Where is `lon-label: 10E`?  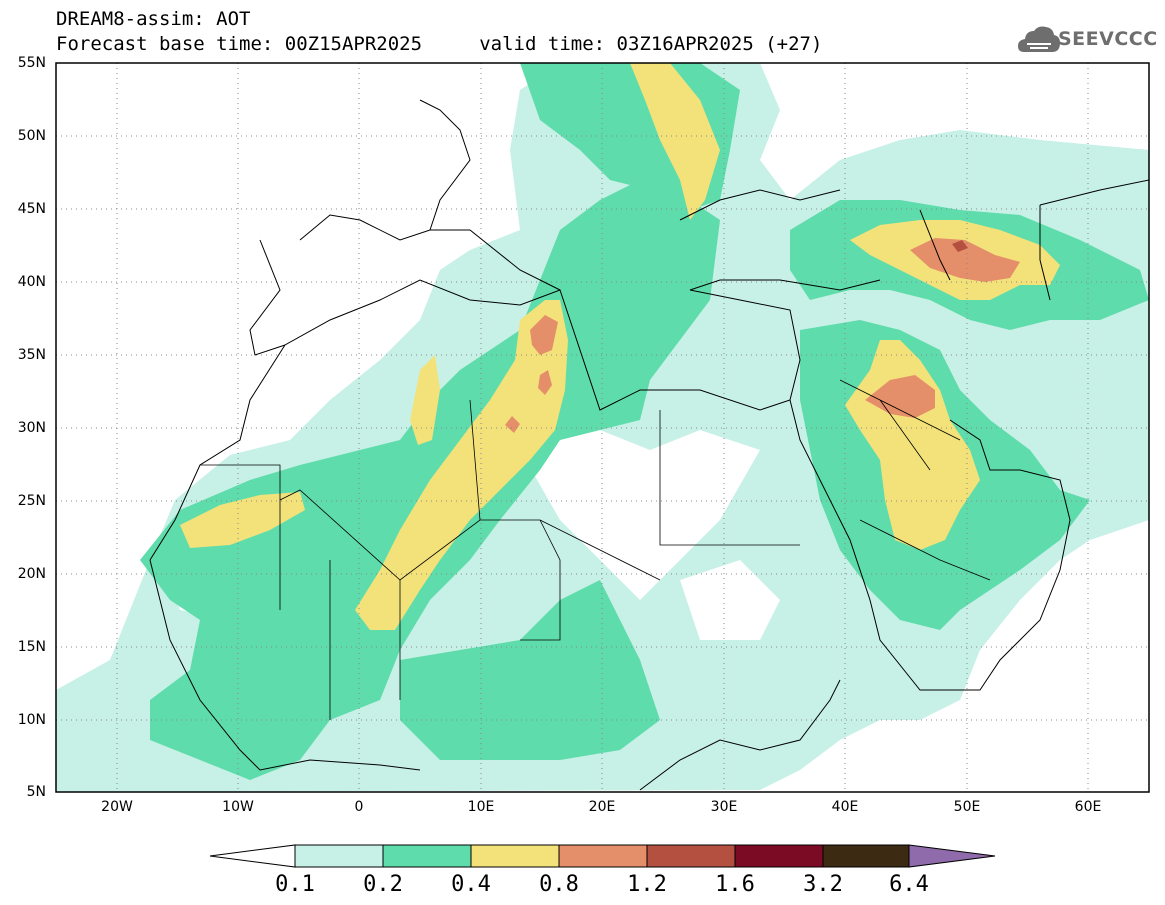 lon-label: 10E is located at coordinates (481, 807).